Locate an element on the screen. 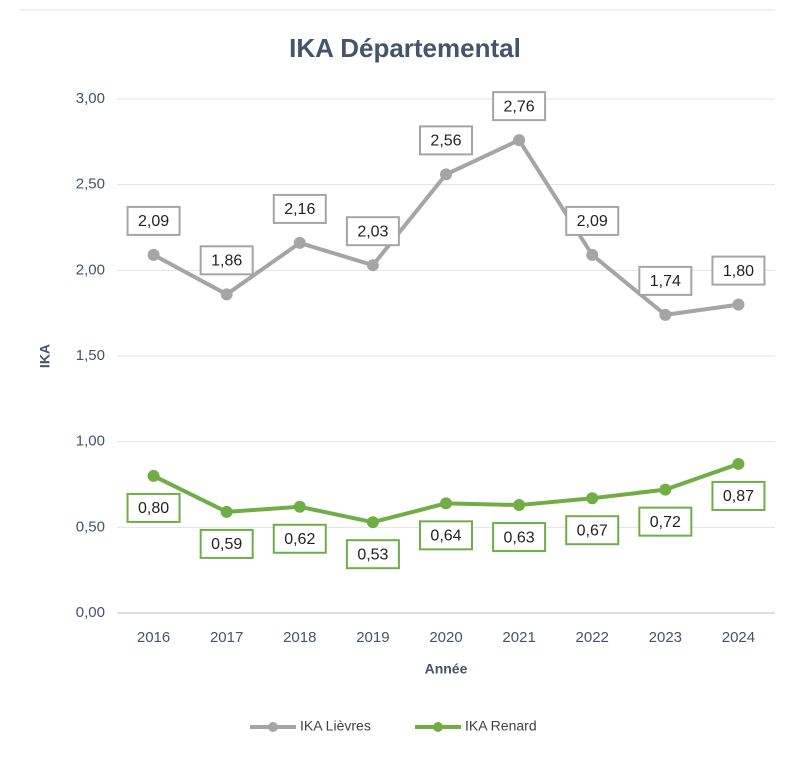  data-label: 0,59 is located at coordinates (226, 544).